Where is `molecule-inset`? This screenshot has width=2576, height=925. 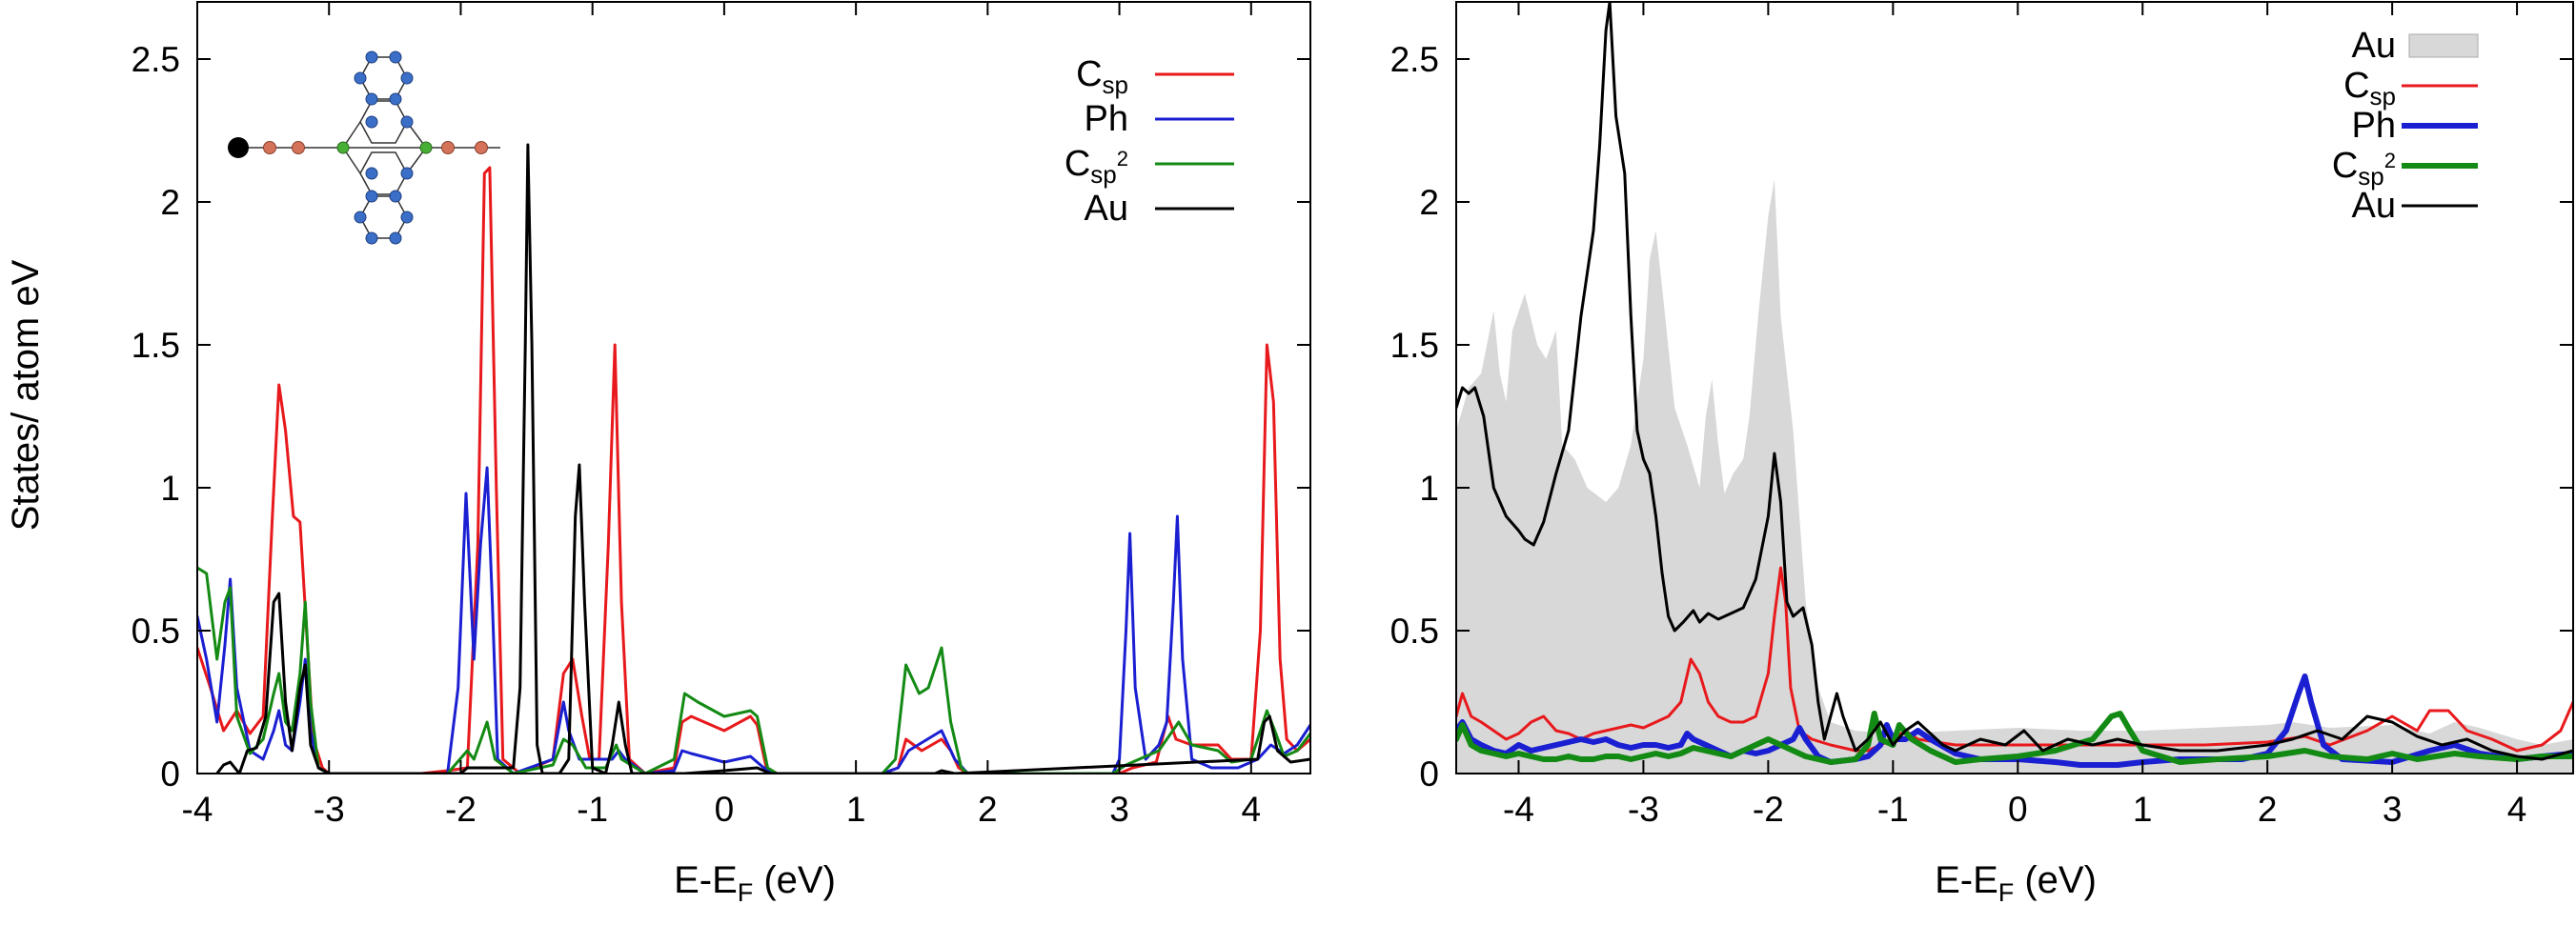 molecule-inset is located at coordinates (364, 147).